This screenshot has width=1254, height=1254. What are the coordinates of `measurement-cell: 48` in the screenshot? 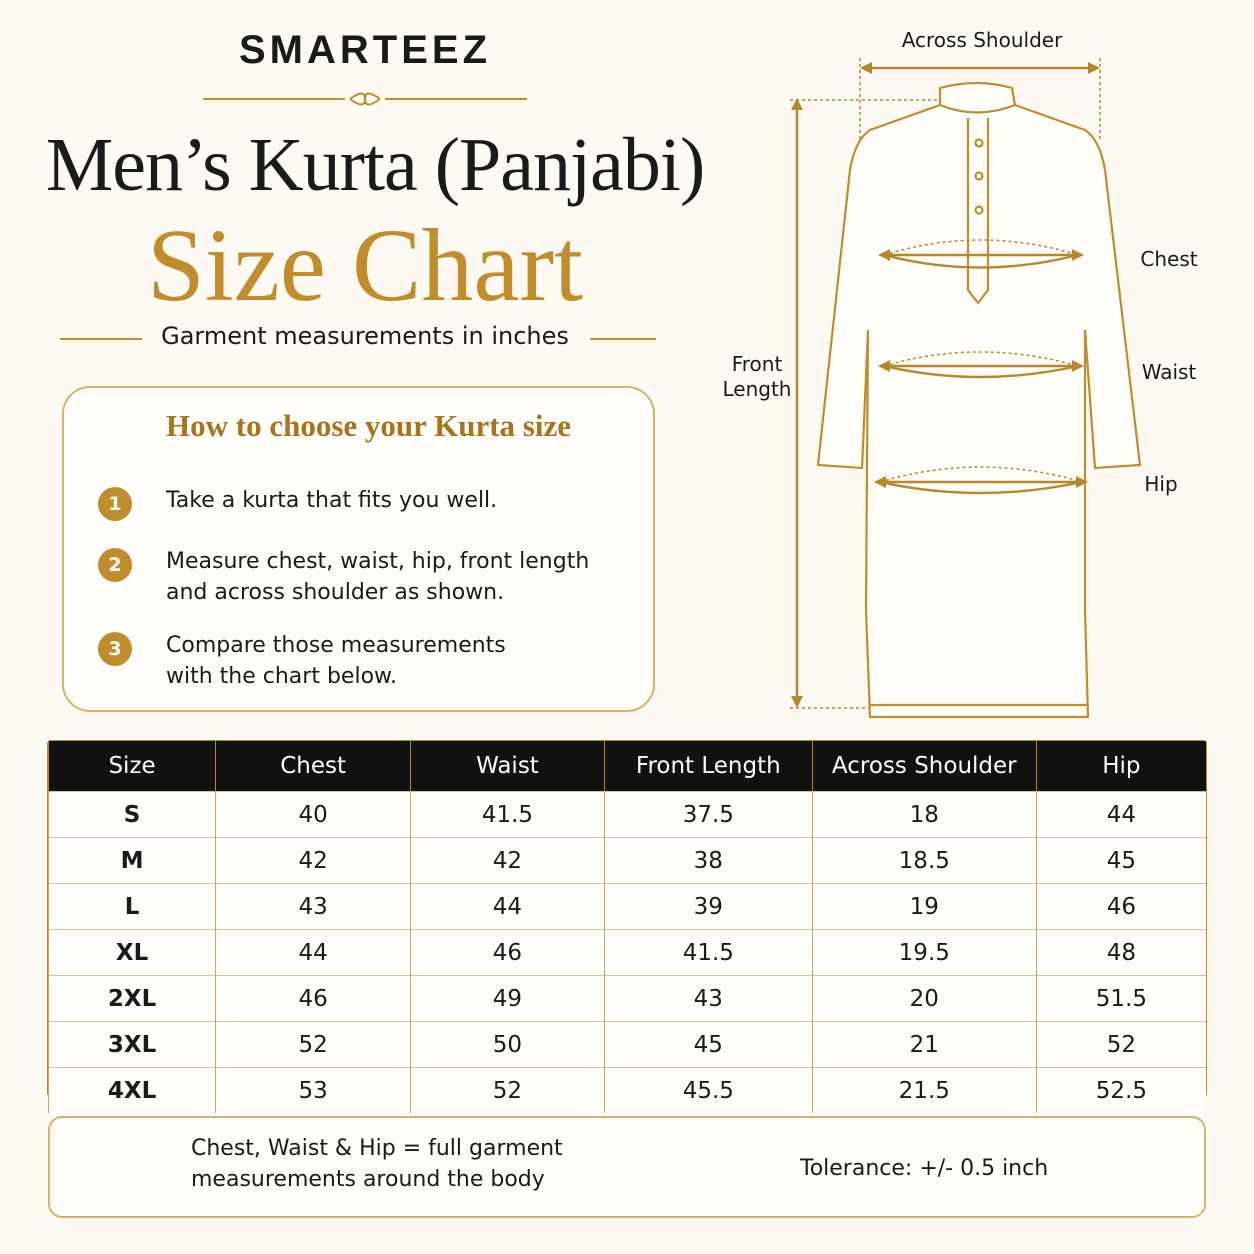 It's located at (1120, 952).